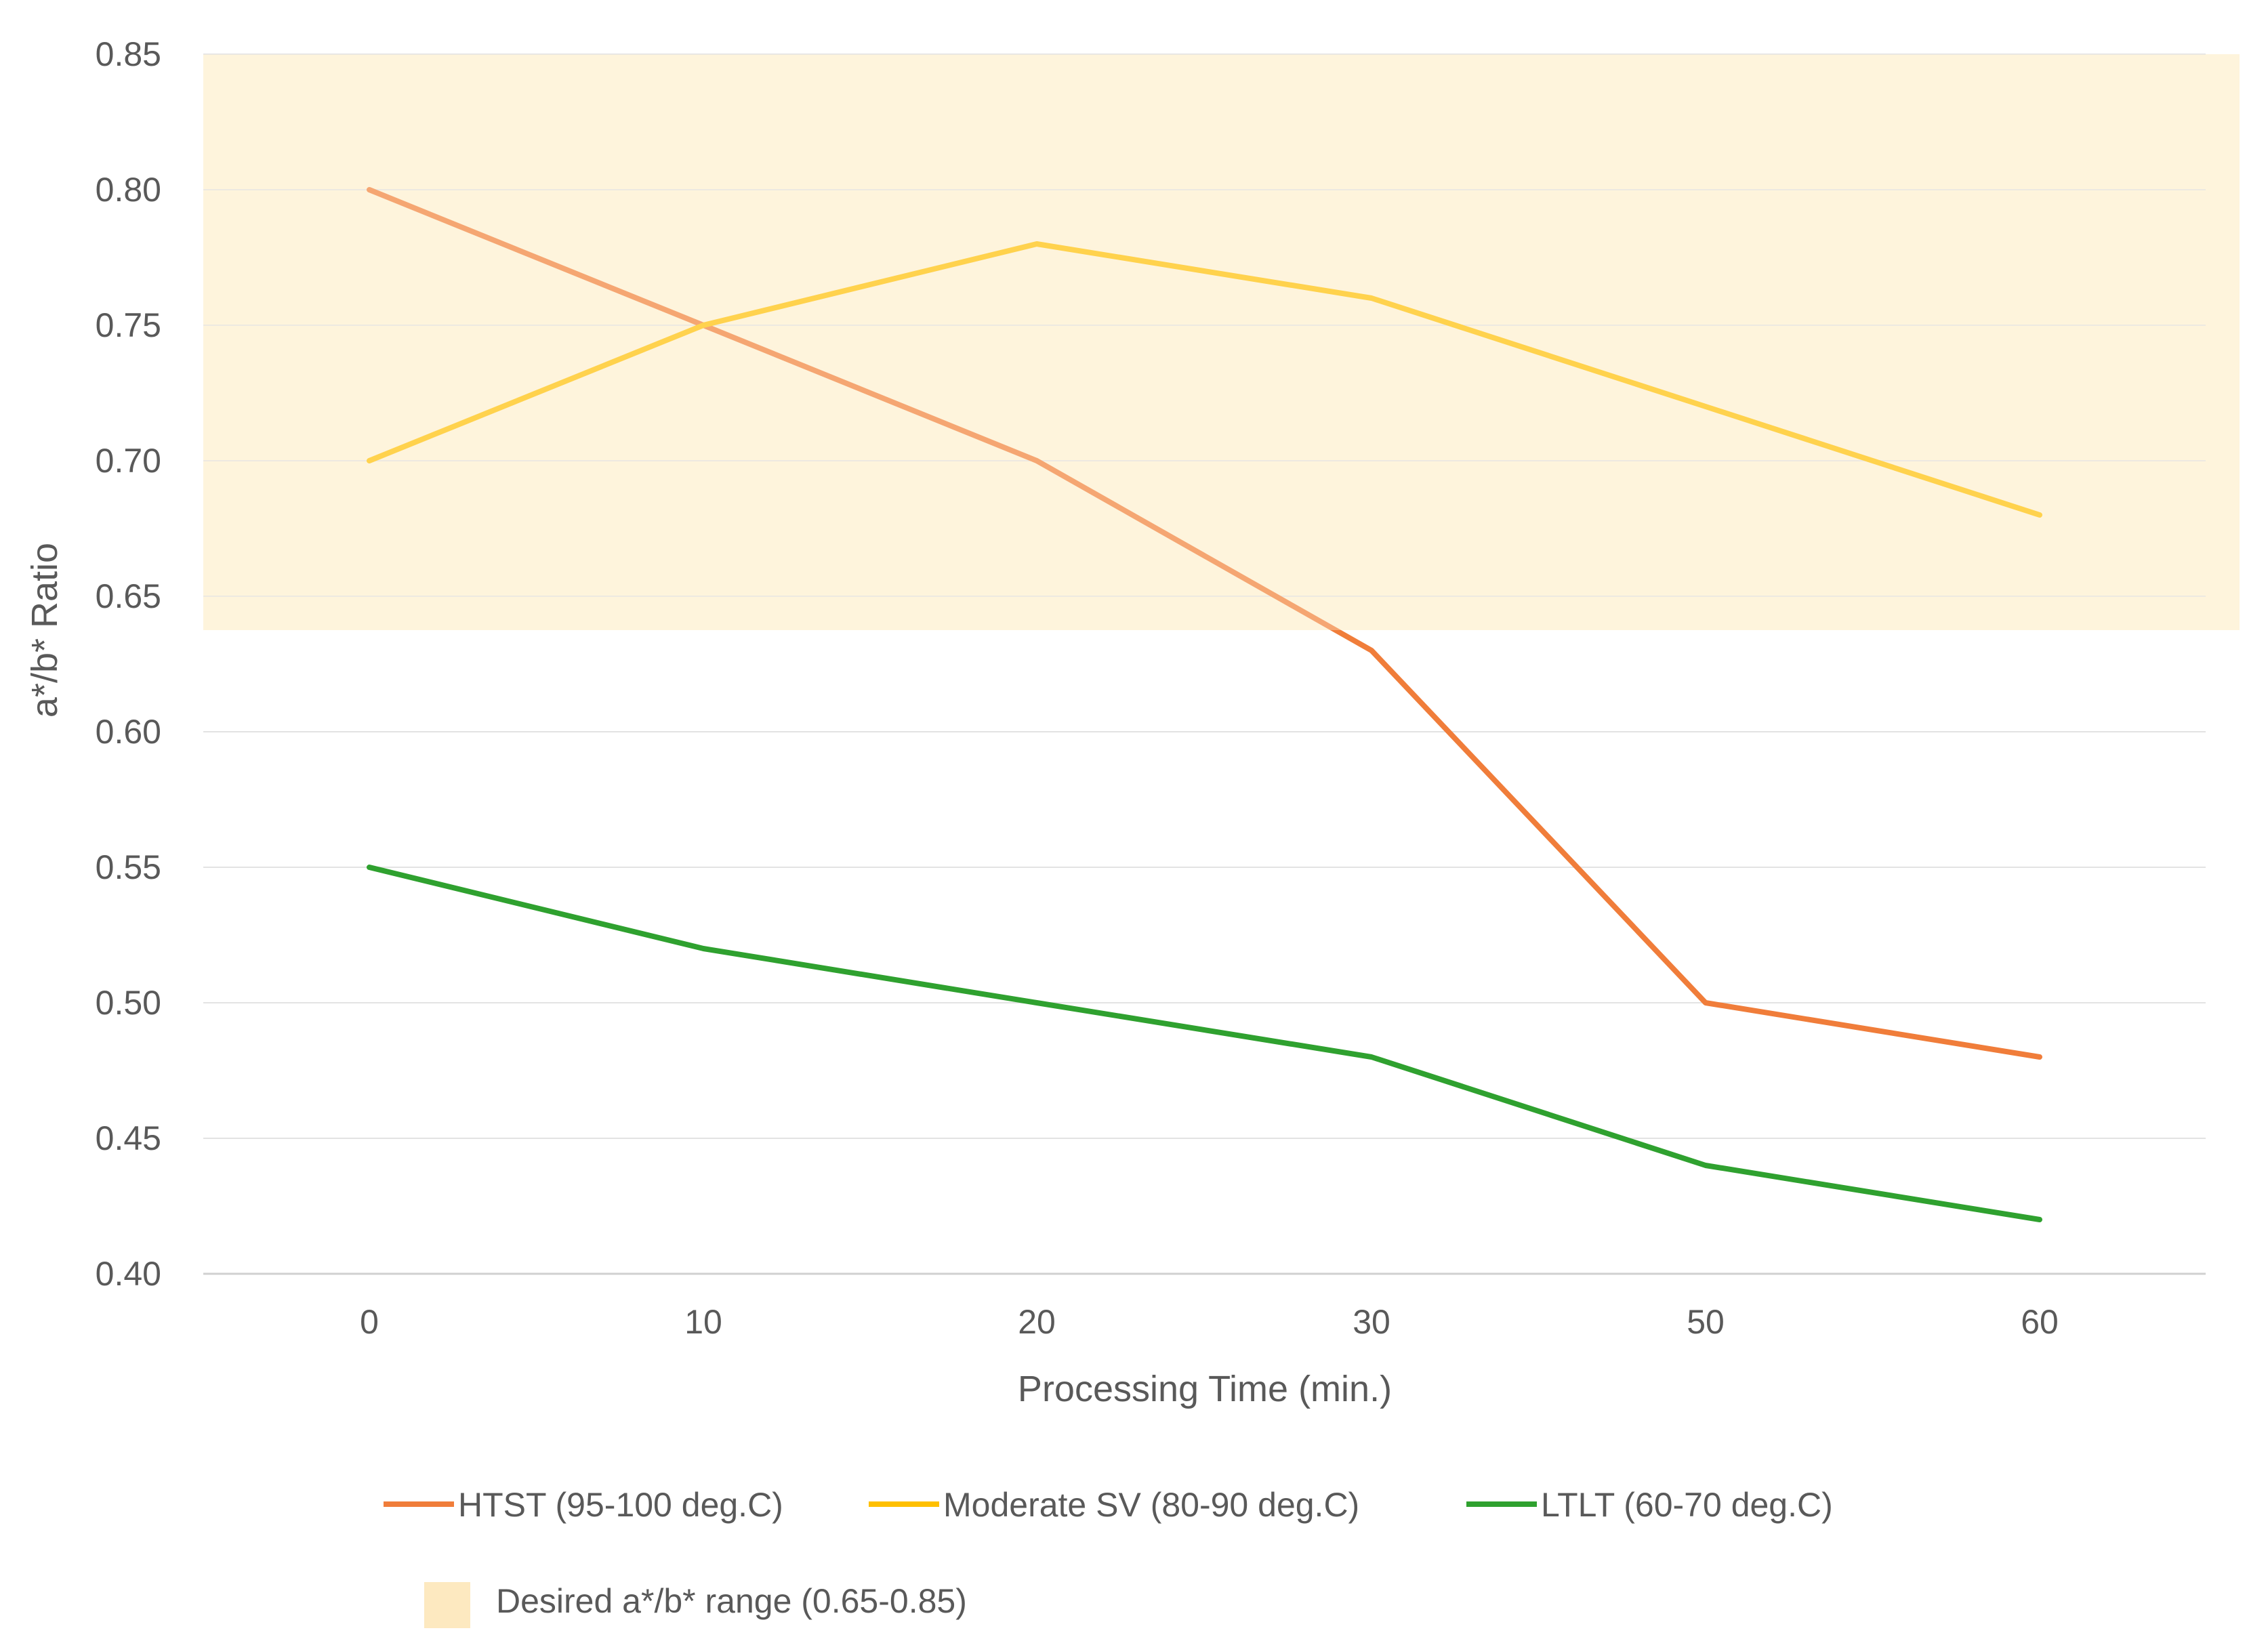 The image size is (2268, 1639). I want to click on x-tick-label: 0, so click(369, 1322).